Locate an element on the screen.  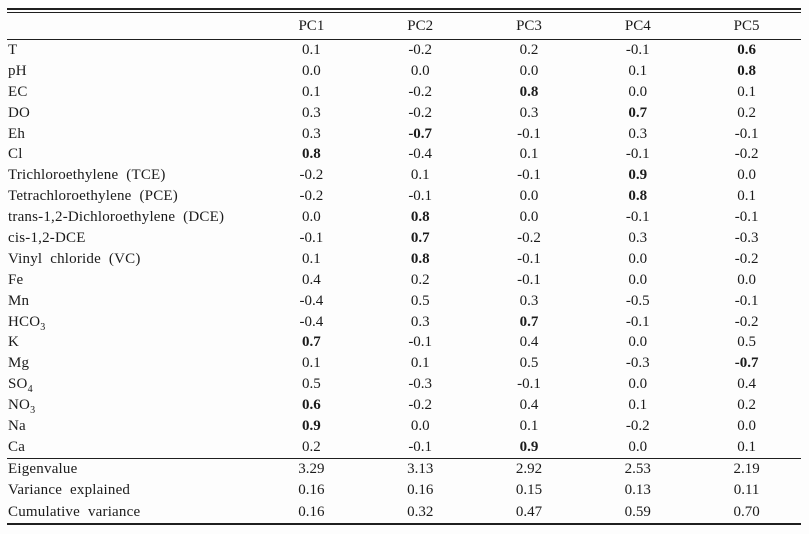
row-label-text: K is located at coordinates (14, 342).